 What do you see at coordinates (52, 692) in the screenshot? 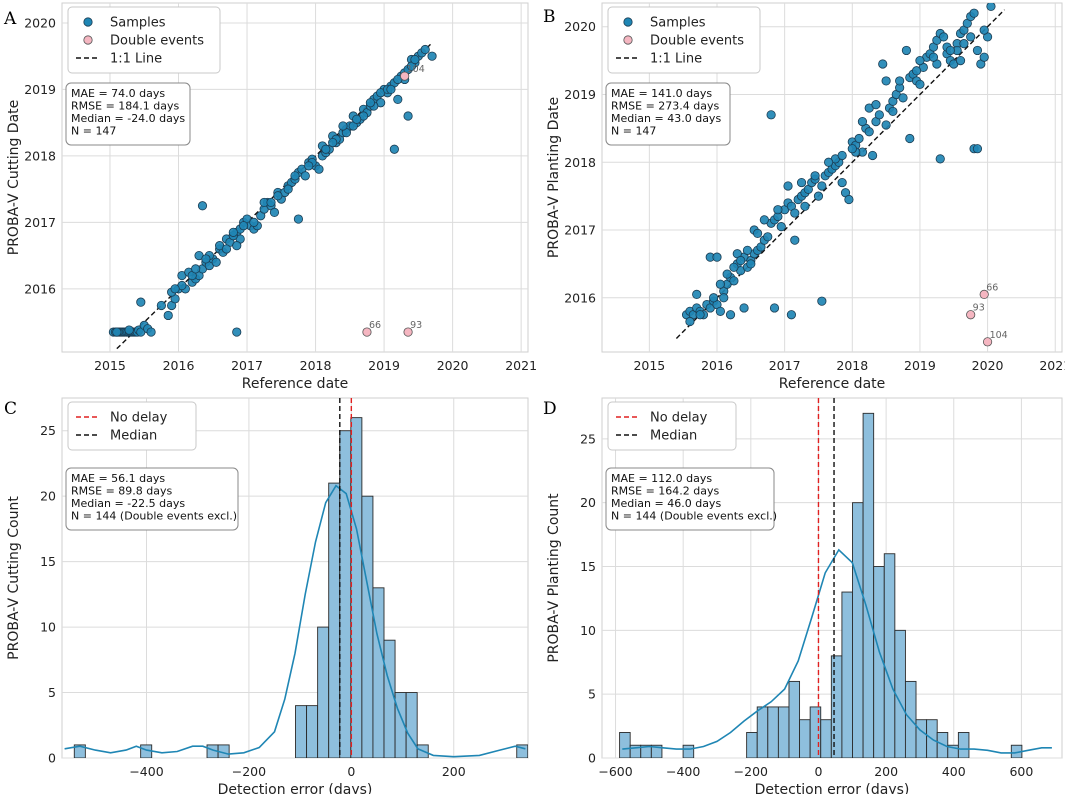
I see `y-tick-label: 5` at bounding box center [52, 692].